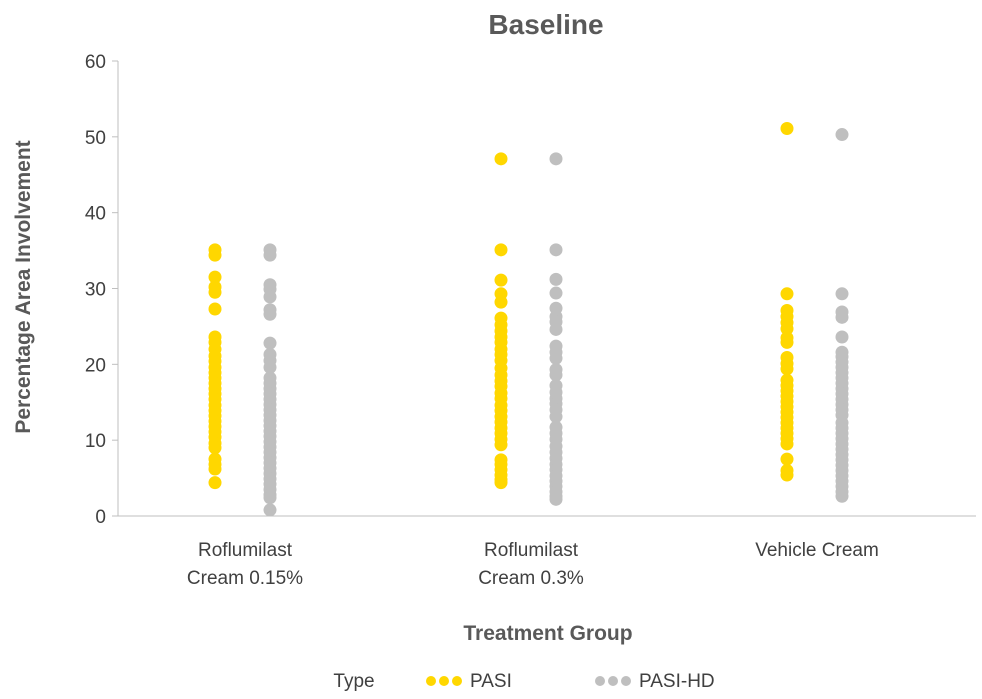  Describe the element at coordinates (523, 681) in the screenshot. I see `legend: Type PASI PASI-HD` at that location.